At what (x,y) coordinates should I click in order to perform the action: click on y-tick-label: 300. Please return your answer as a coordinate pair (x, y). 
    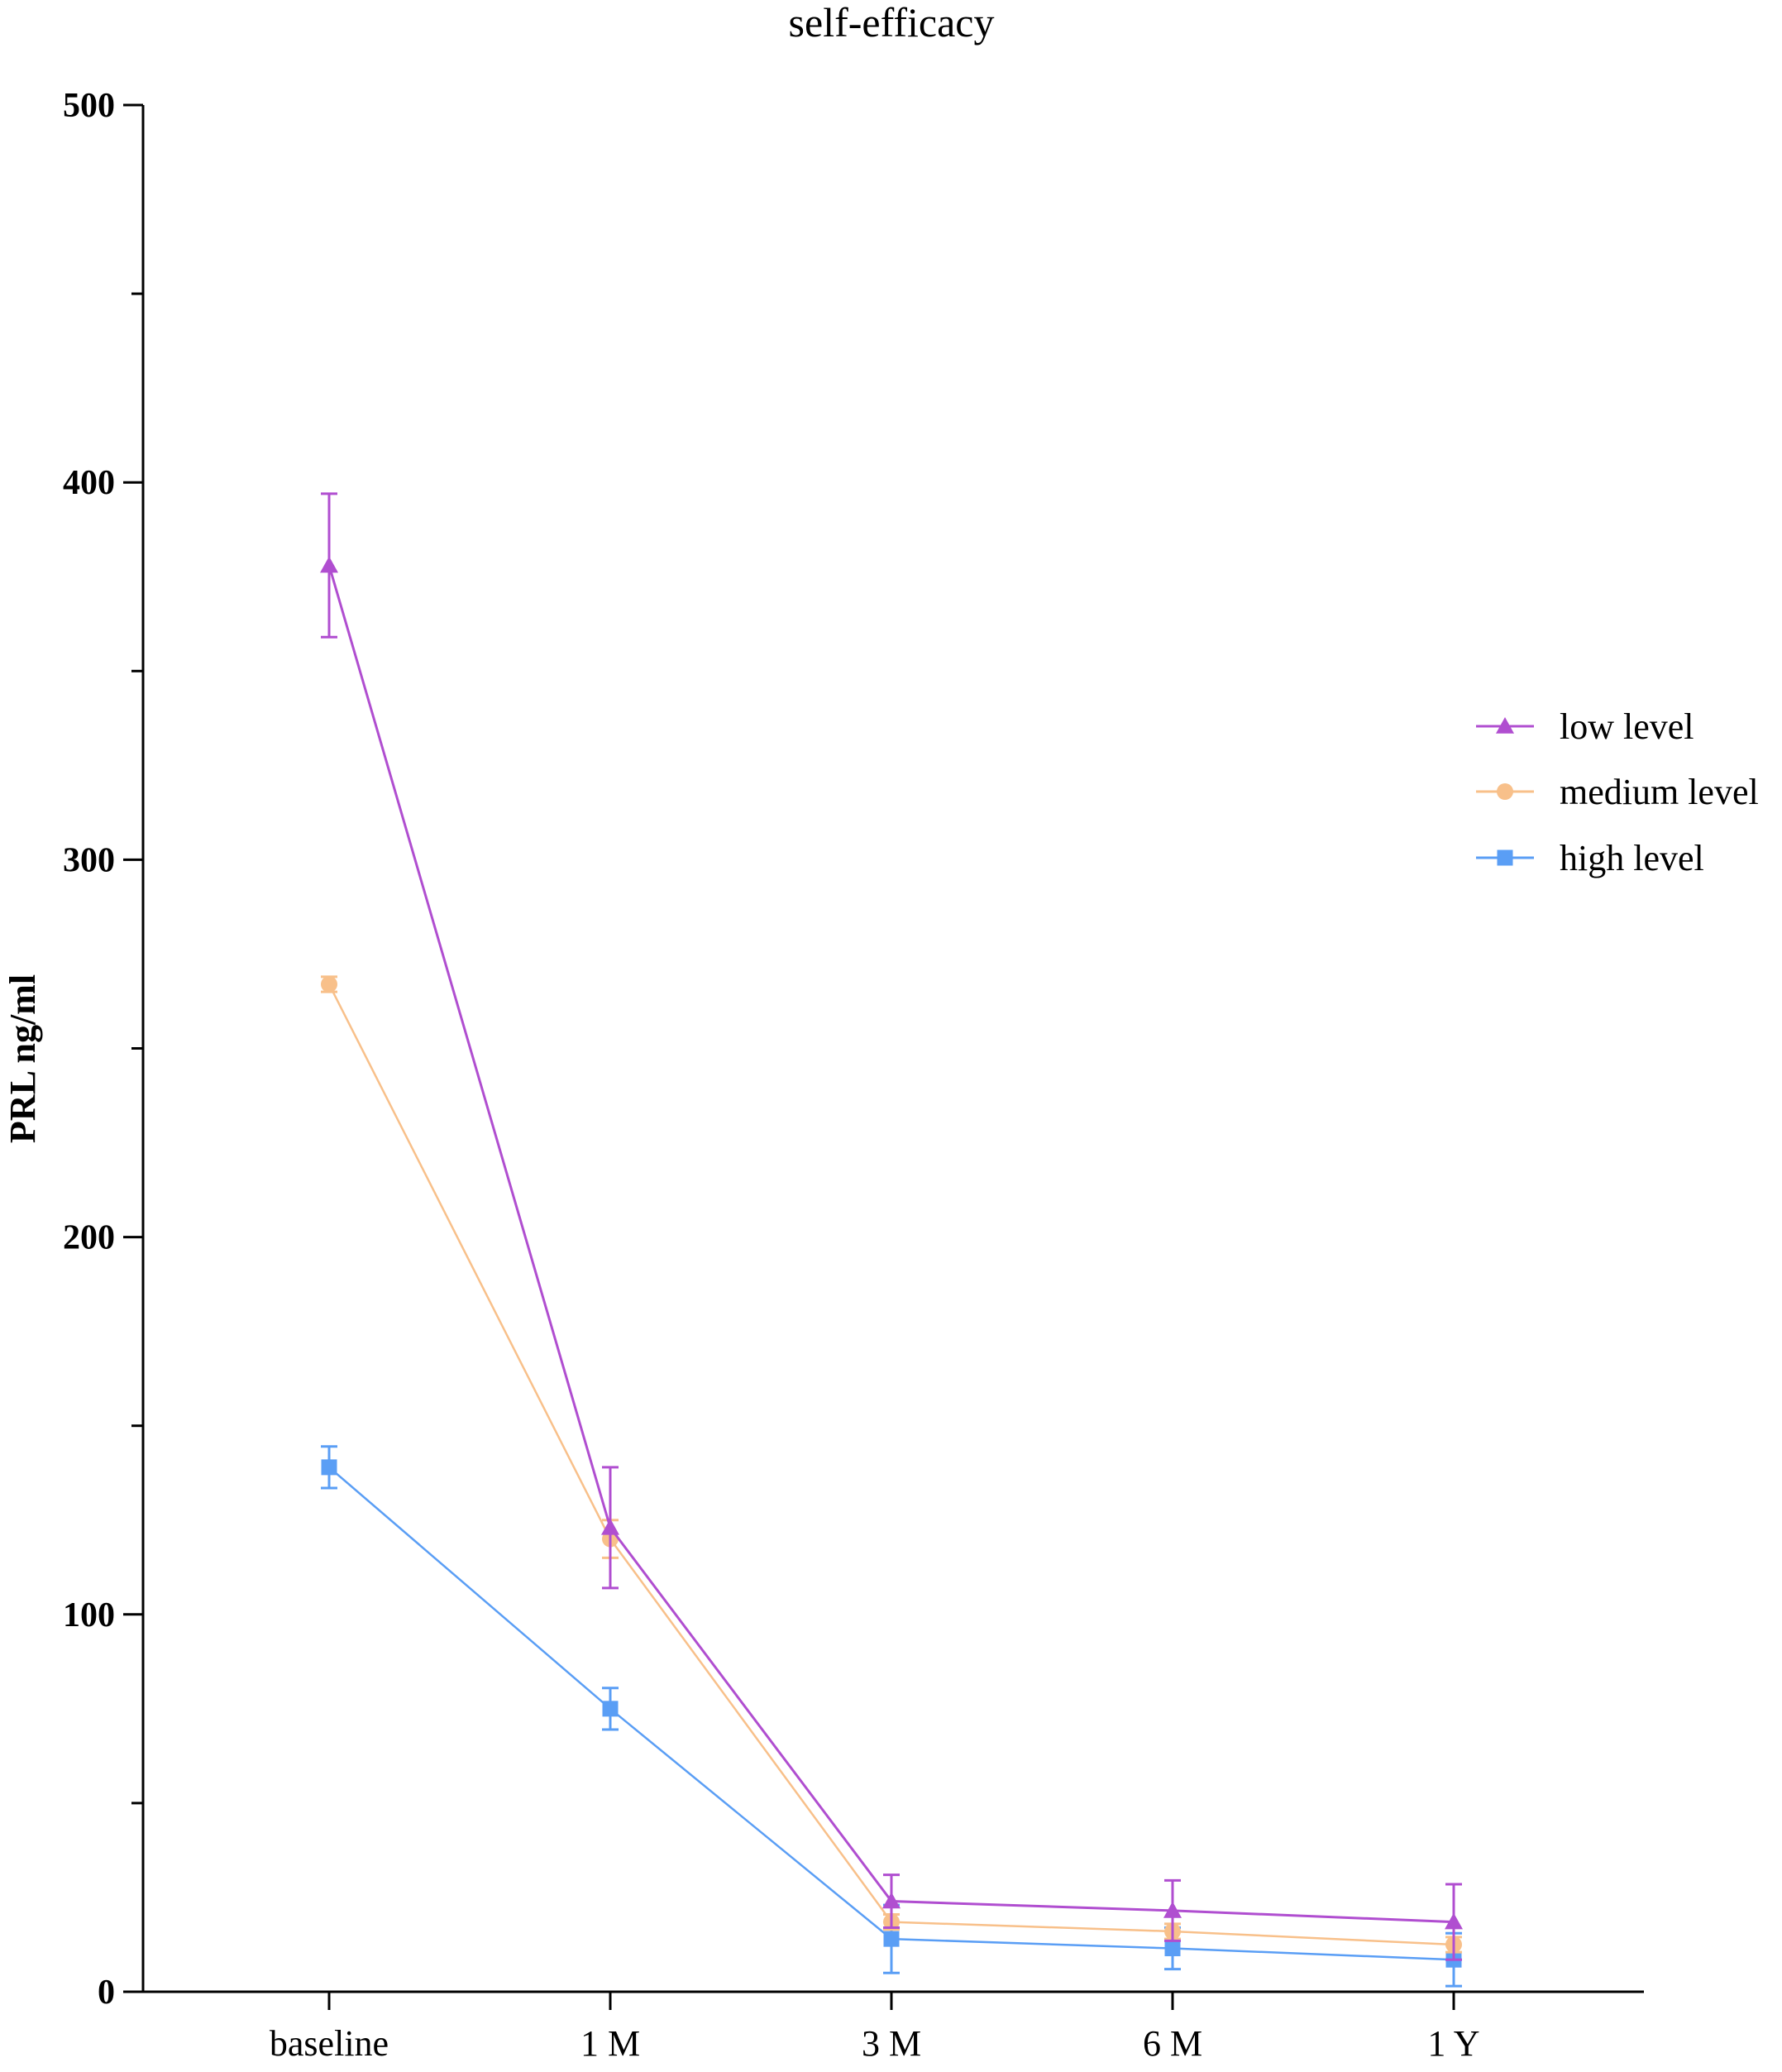
    Looking at the image, I should click on (89, 860).